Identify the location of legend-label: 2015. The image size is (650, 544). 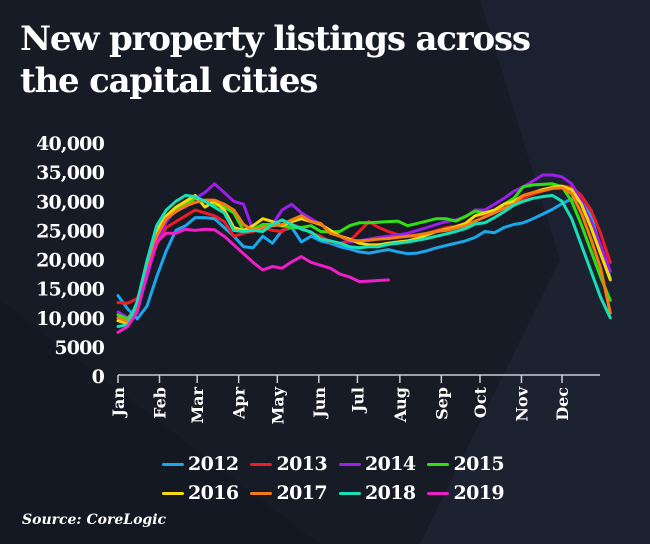
(478, 464).